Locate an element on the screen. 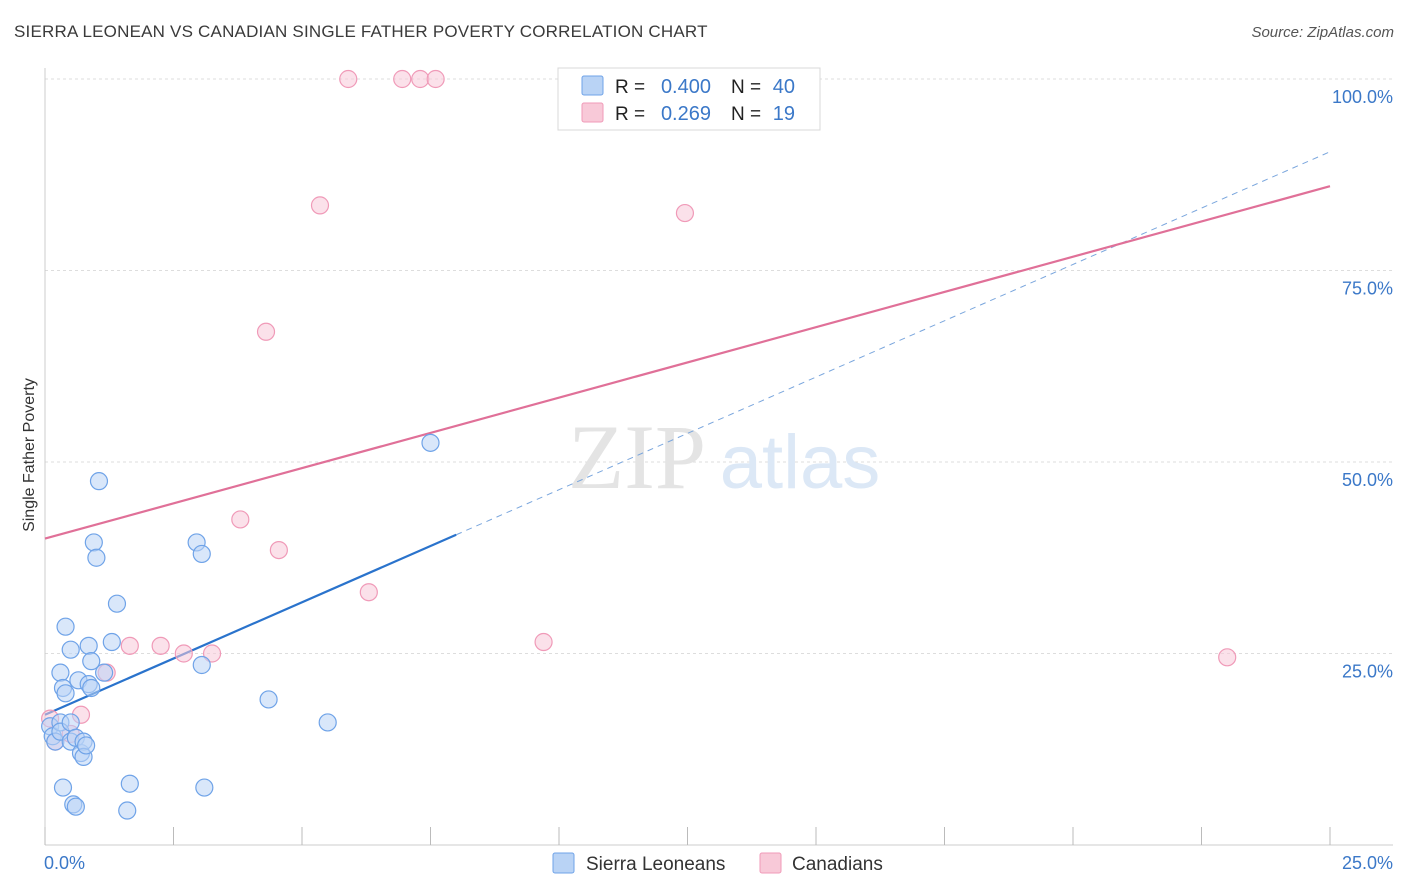 The image size is (1406, 892). legend-label-sierra-leoneans: Sierra Leoneans is located at coordinates (655, 864).